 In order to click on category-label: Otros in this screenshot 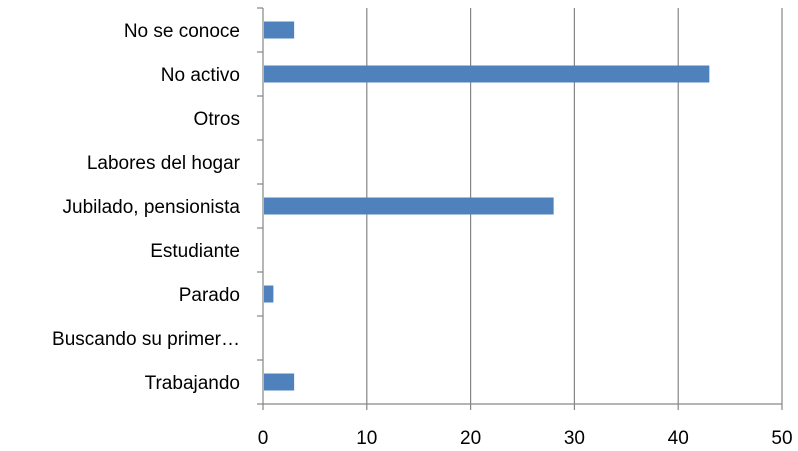, I will do `click(217, 119)`.